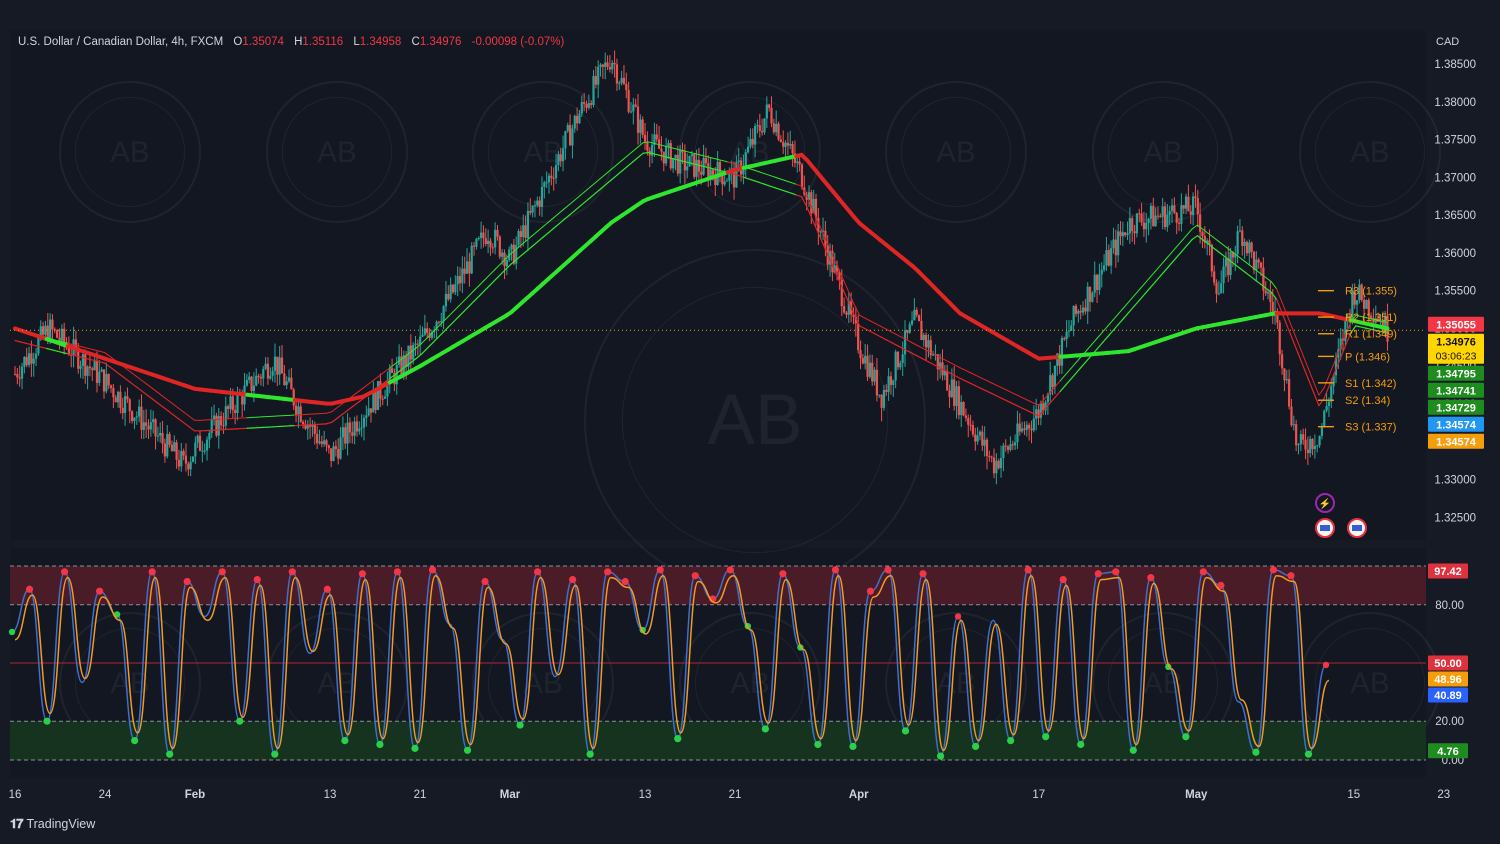 The width and height of the screenshot is (1500, 844). What do you see at coordinates (52, 824) in the screenshot?
I see `brand-footer: 𝟏𝟕 TradingView` at bounding box center [52, 824].